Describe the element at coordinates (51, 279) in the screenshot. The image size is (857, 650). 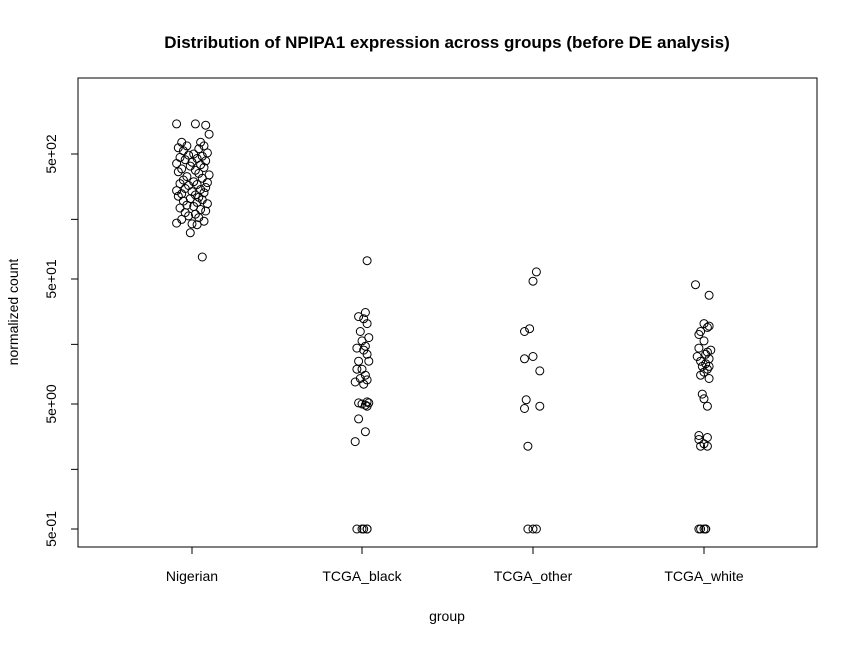
I see `y-tick-label: 5e+01` at that location.